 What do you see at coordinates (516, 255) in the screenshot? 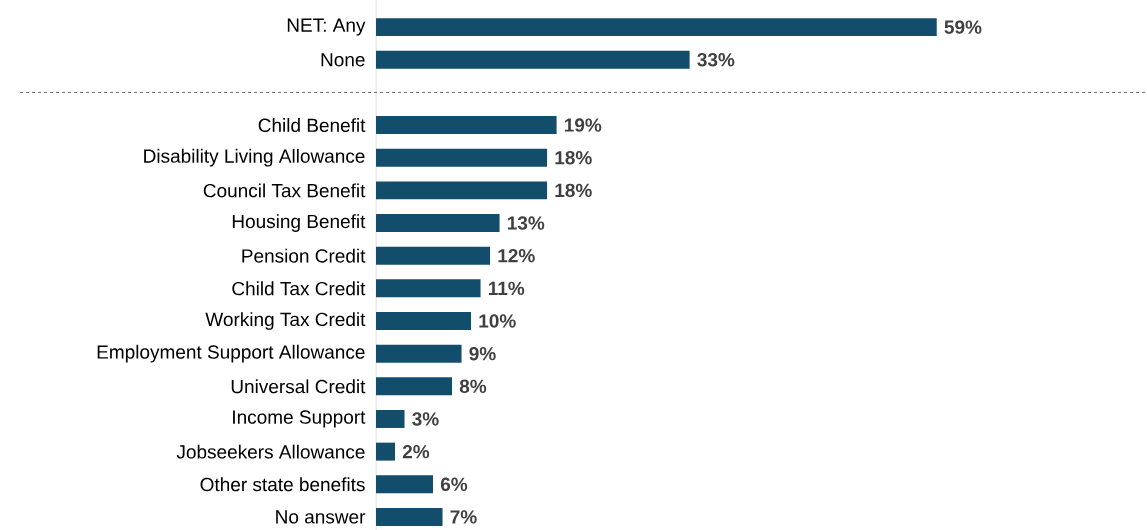
I see `data-label: 12%` at bounding box center [516, 255].